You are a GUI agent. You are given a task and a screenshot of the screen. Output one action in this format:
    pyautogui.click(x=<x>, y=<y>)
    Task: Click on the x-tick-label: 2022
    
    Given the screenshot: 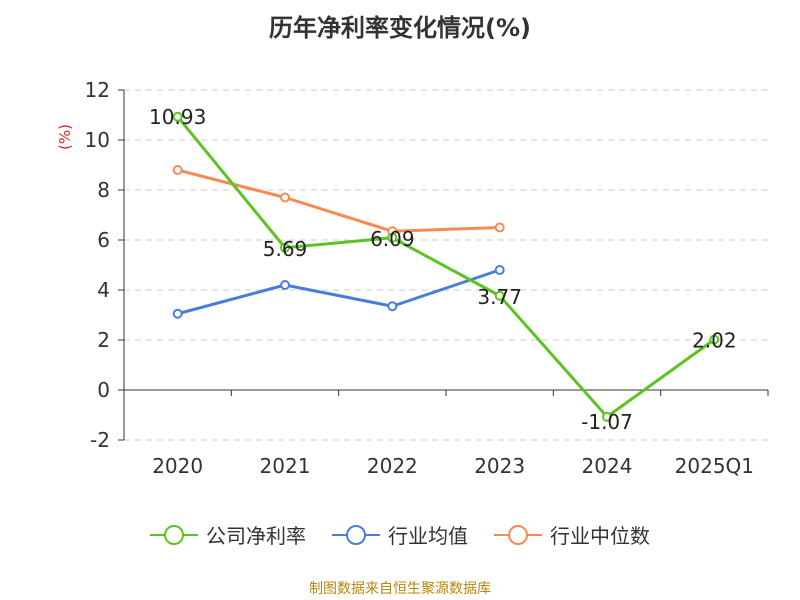 What is the action you would take?
    pyautogui.click(x=392, y=466)
    